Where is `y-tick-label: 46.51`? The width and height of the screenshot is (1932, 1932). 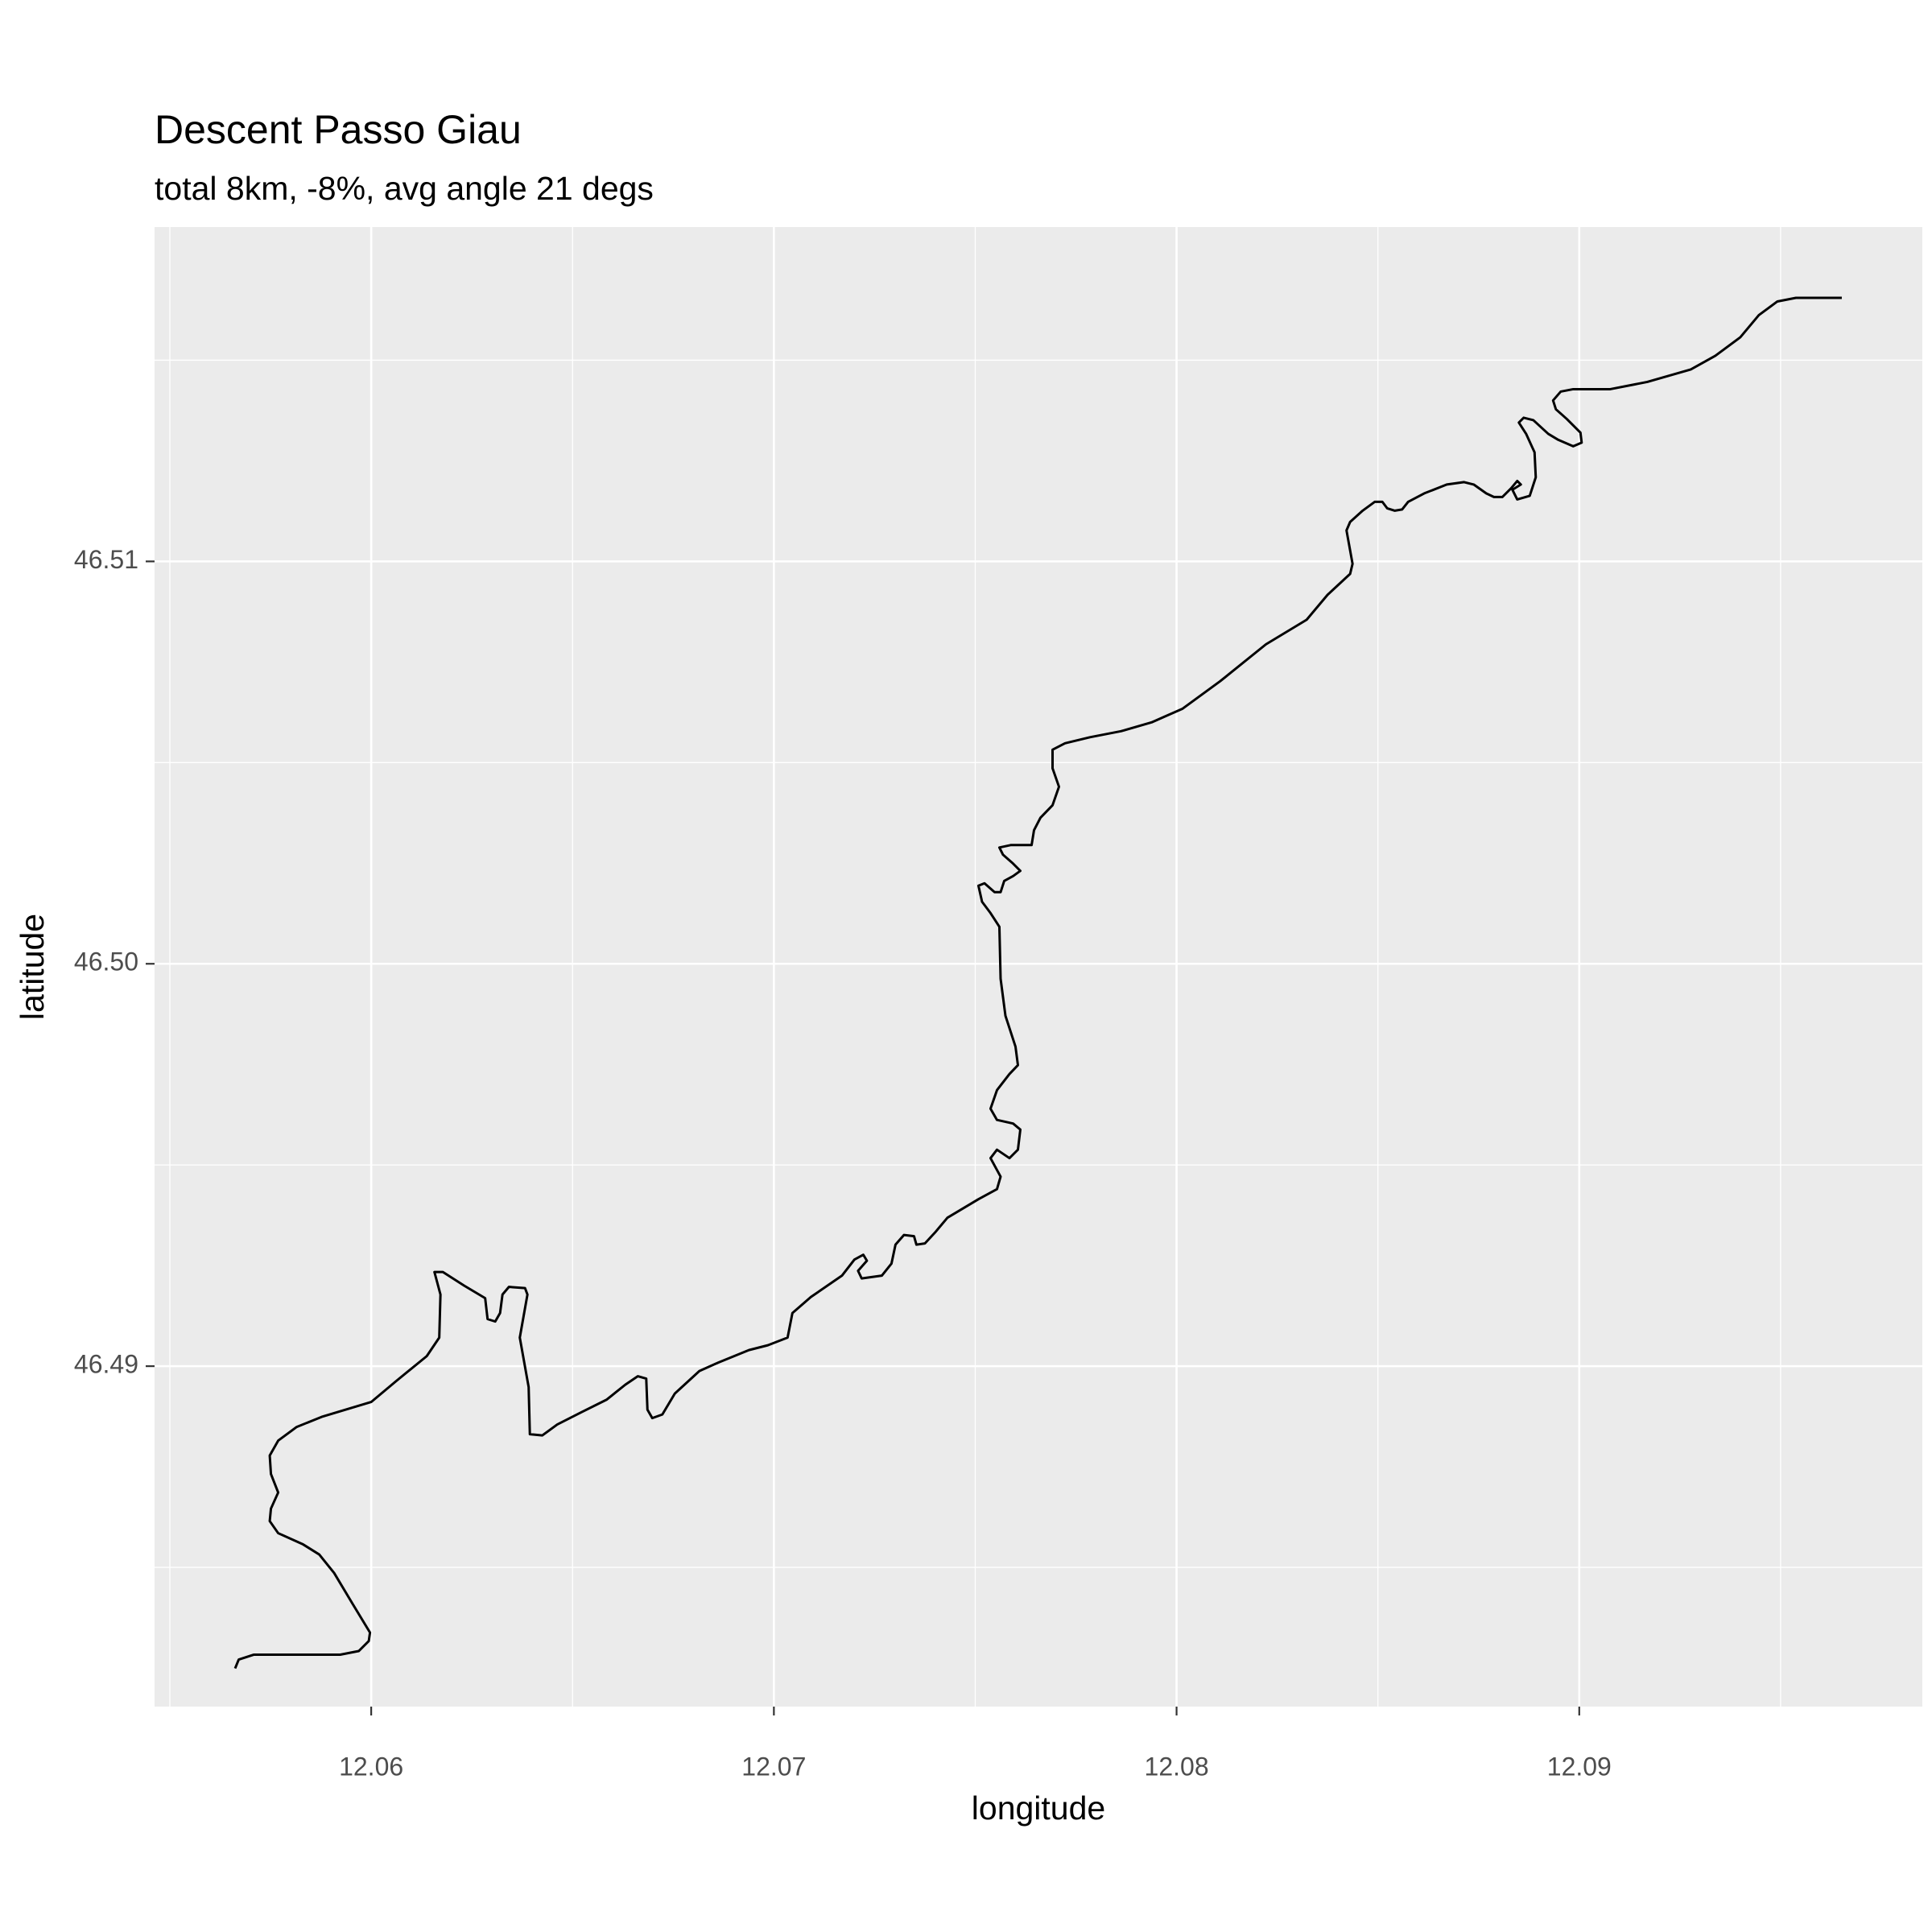 y-tick-label: 46.51 is located at coordinates (106, 559).